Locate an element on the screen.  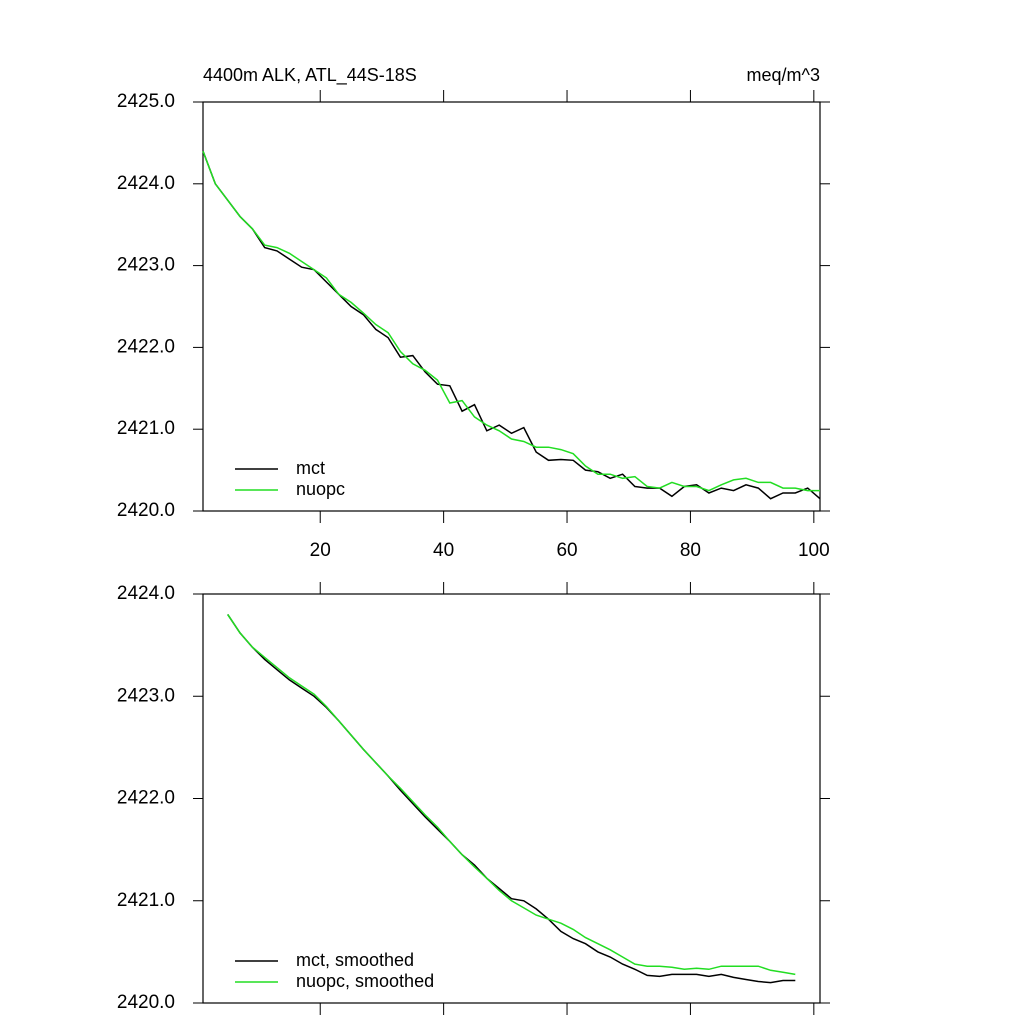
legend-label: mct, smoothed is located at coordinates (355, 960).